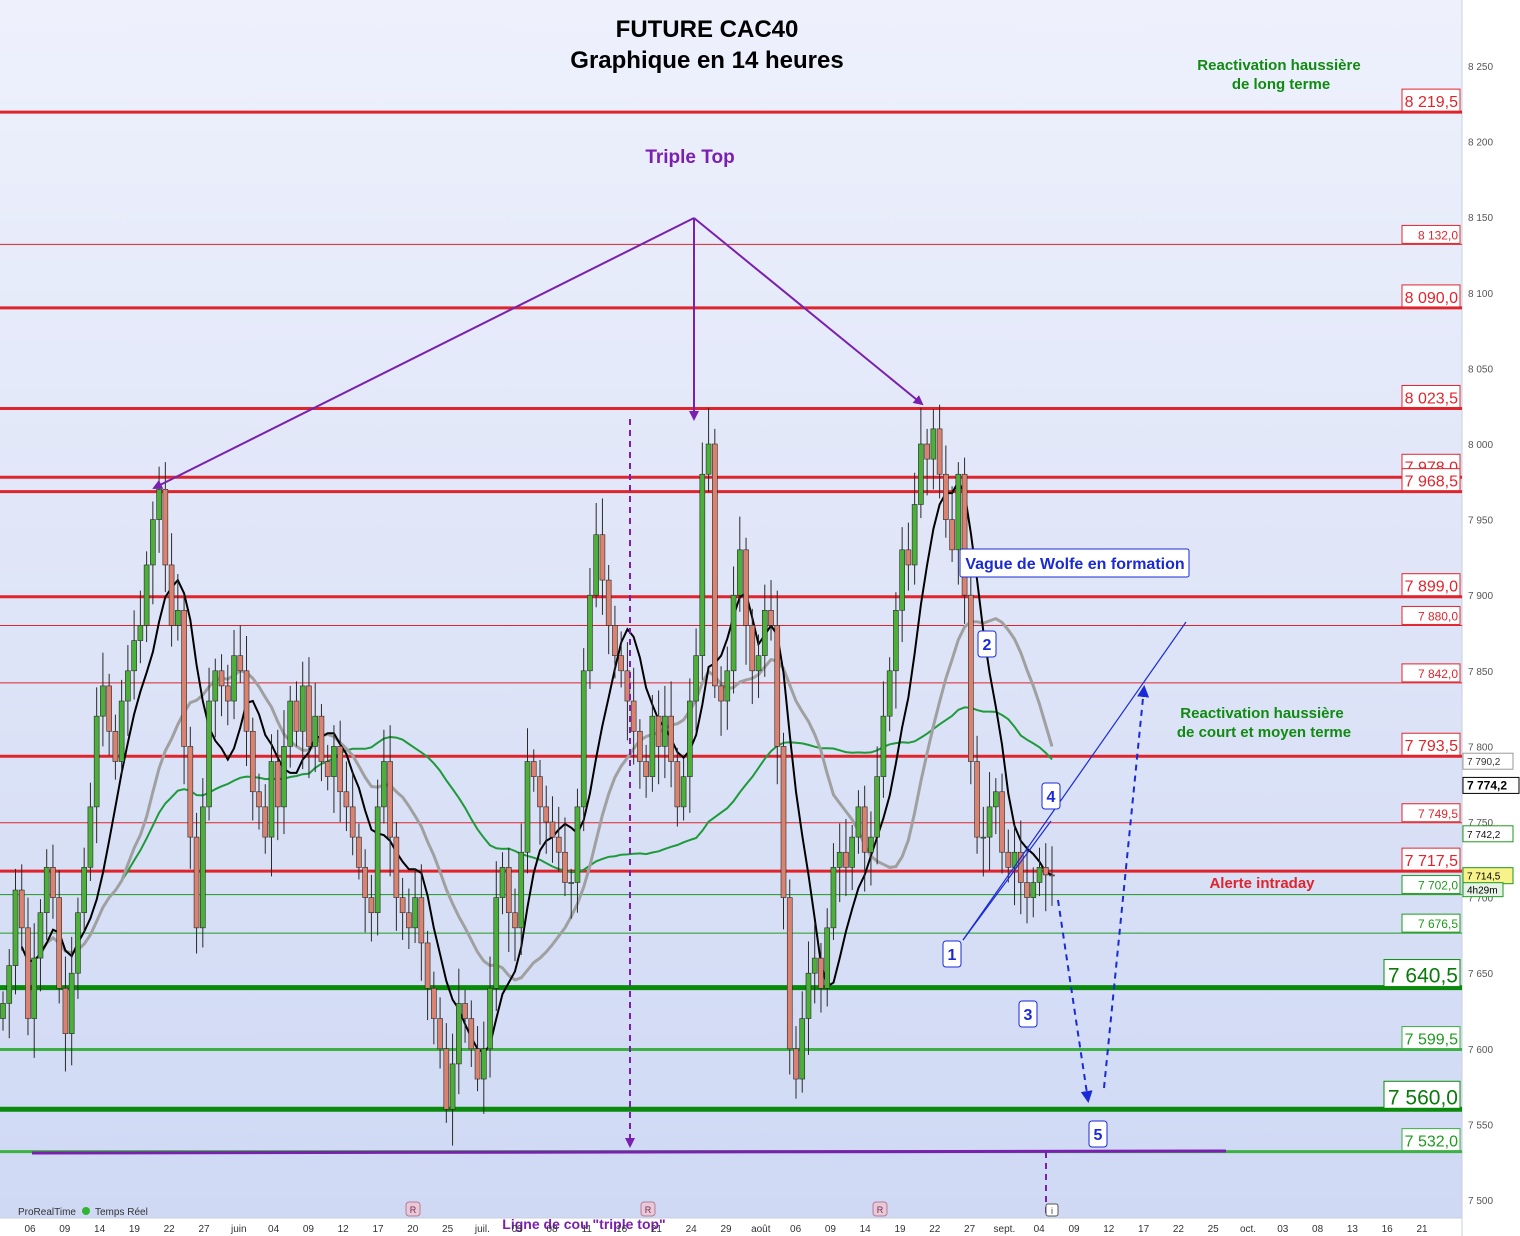 The height and width of the screenshot is (1236, 1520). Describe the element at coordinates (204, 1229) in the screenshot. I see `x-tick-label-5: 27` at that location.